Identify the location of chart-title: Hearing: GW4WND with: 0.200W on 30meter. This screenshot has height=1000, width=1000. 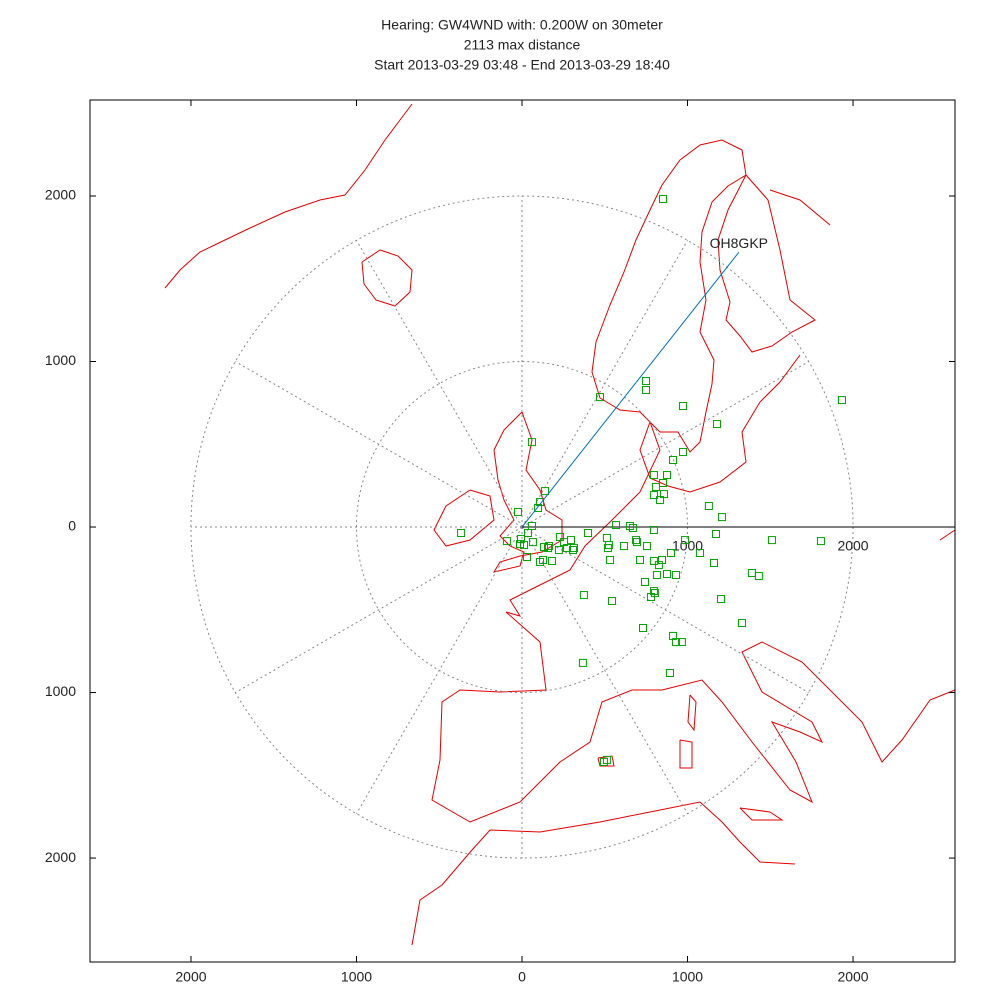
(522, 25).